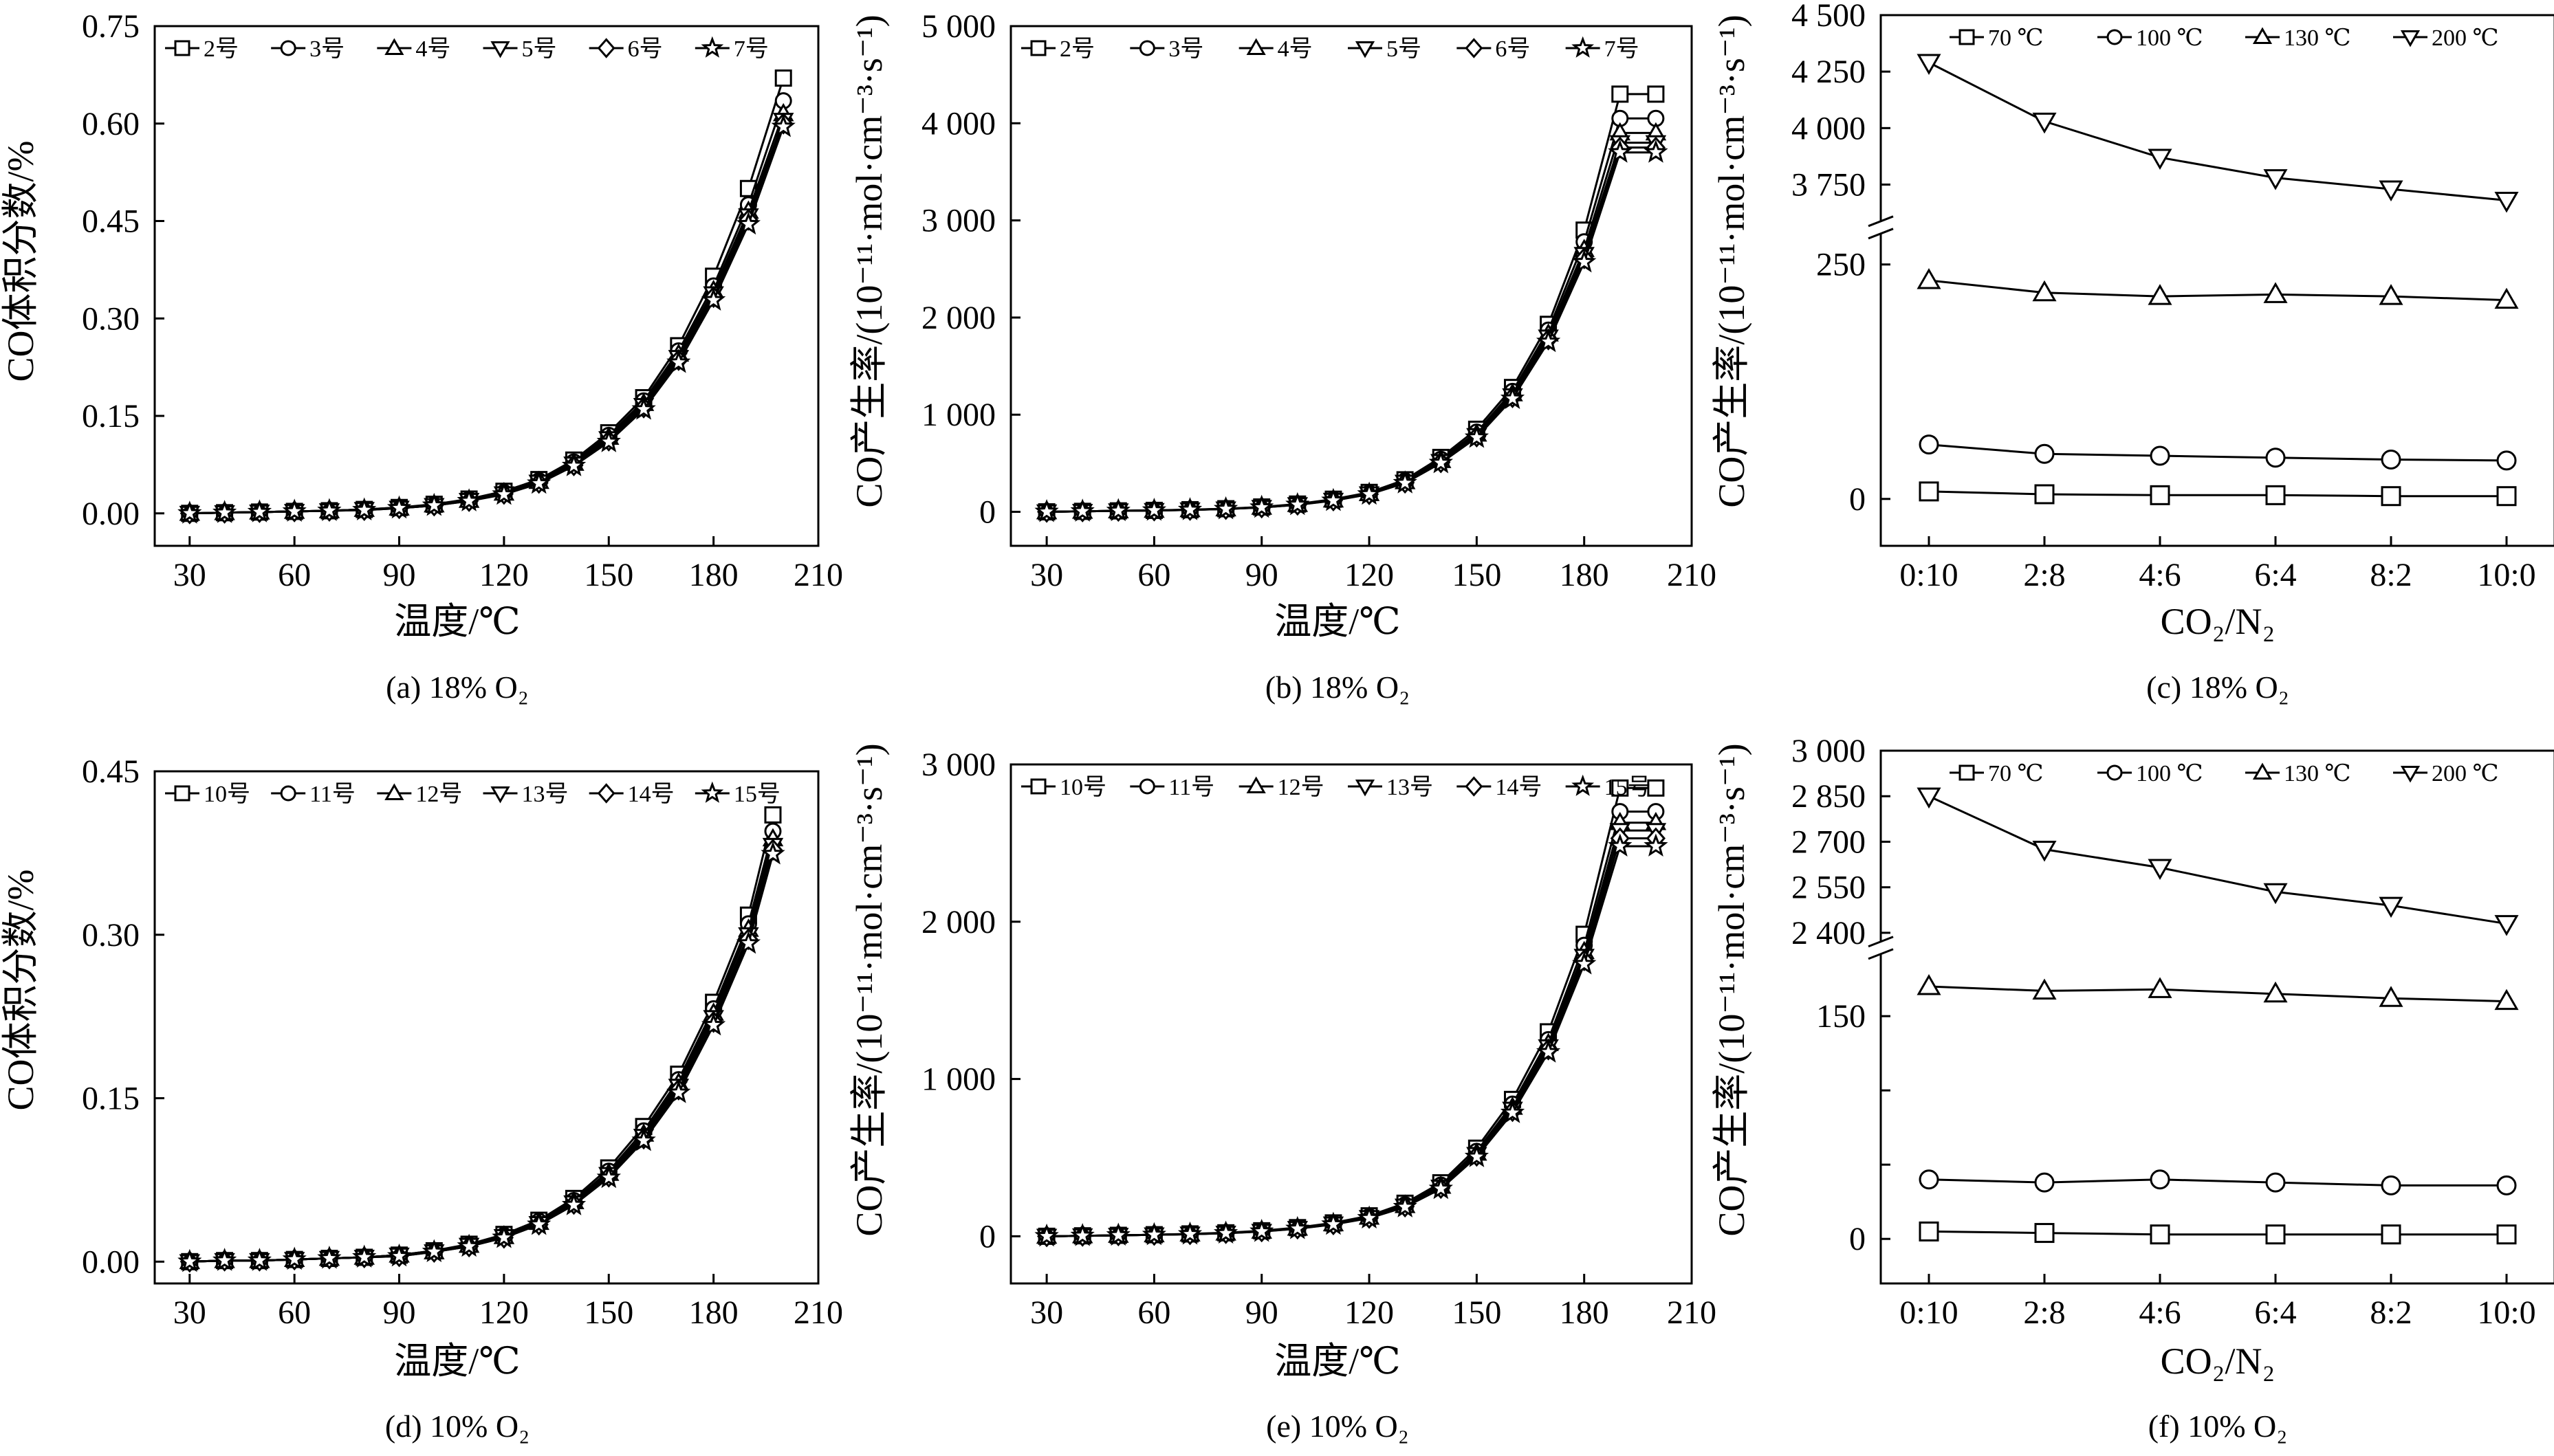 Image resolution: width=2554 pixels, height=1456 pixels. Describe the element at coordinates (2016, 773) in the screenshot. I see `legend-label: 70 ℃` at that location.